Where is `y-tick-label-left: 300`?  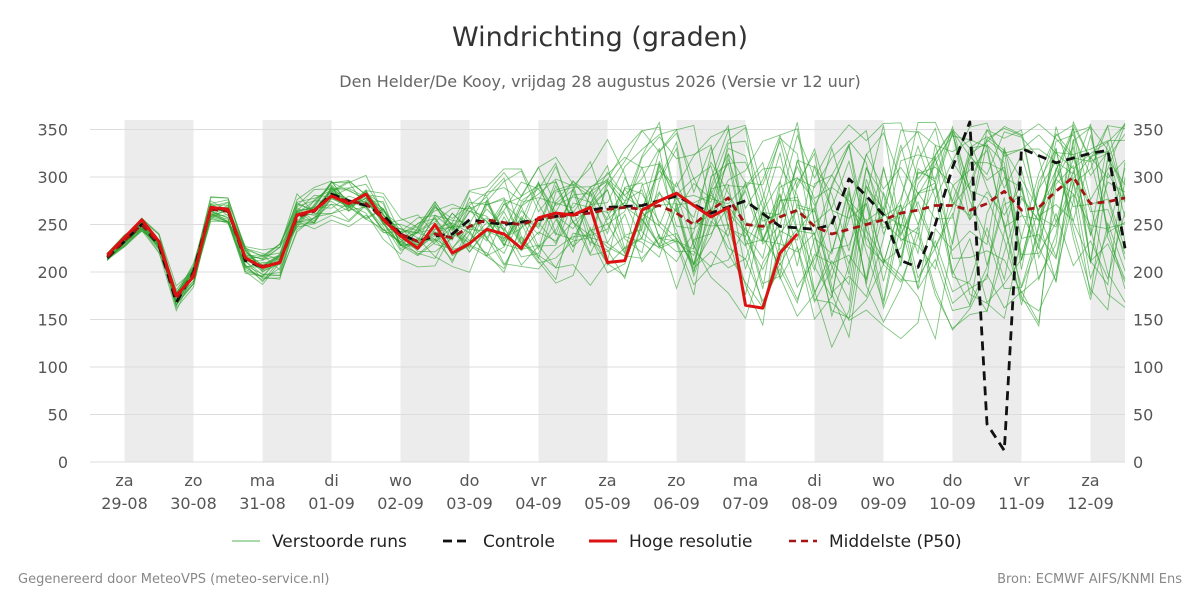
y-tick-label-left: 300 is located at coordinates (52, 177).